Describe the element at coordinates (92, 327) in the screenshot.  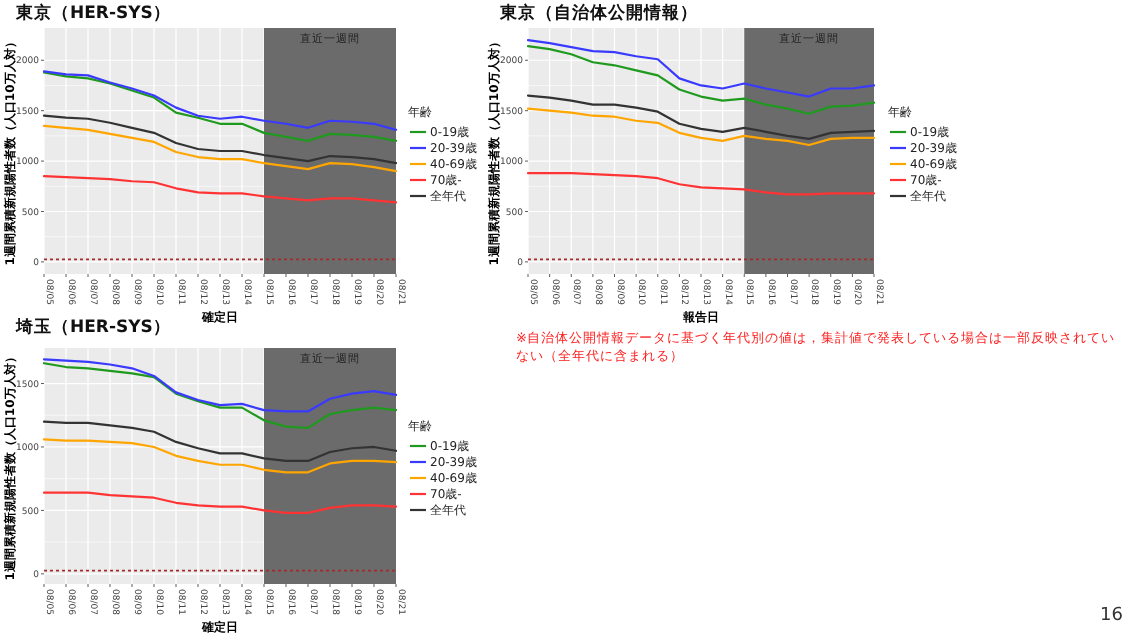
I see `chart-title: 埼玉（HER-SYS）` at that location.